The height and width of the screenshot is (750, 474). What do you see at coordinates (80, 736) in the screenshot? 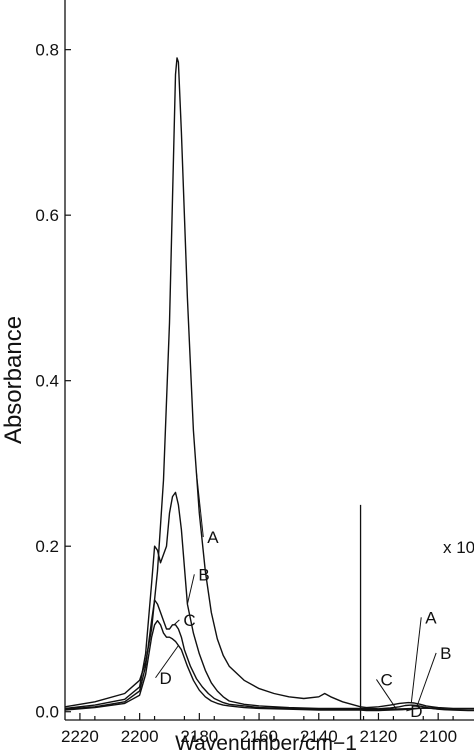
I see `x-tick-label: 2220` at bounding box center [80, 736].